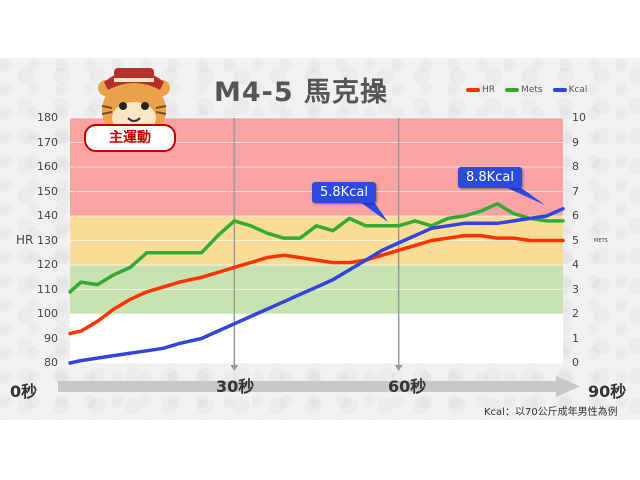 The image size is (640, 480). What do you see at coordinates (473, 90) in the screenshot?
I see `legend-swatch-hr` at bounding box center [473, 90].